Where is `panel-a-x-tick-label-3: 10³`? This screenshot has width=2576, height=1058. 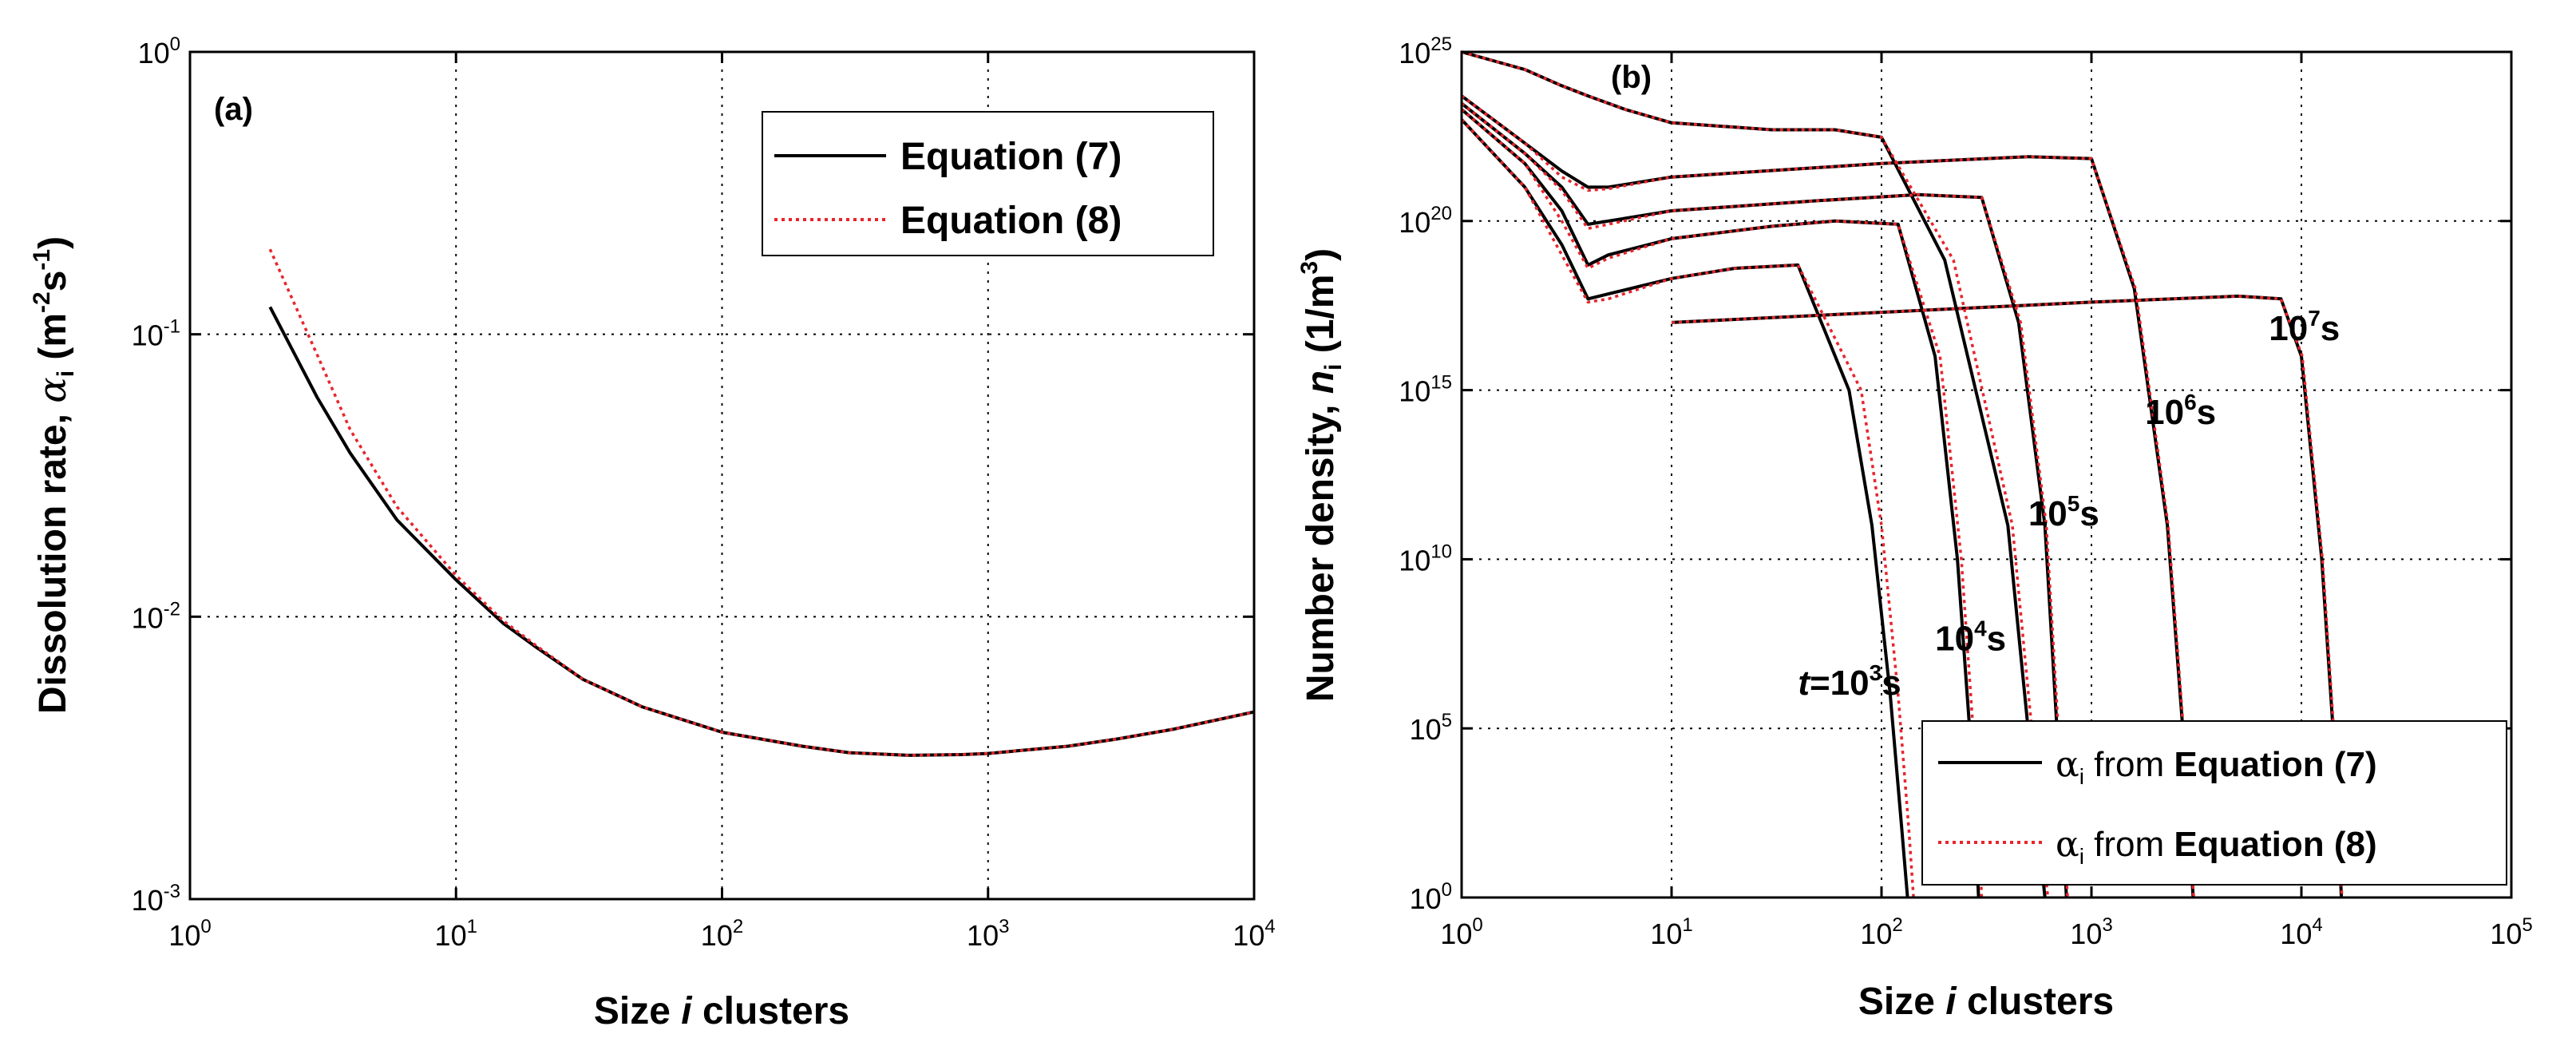 panel-a-x-tick-label-3: 10³ is located at coordinates (988, 934).